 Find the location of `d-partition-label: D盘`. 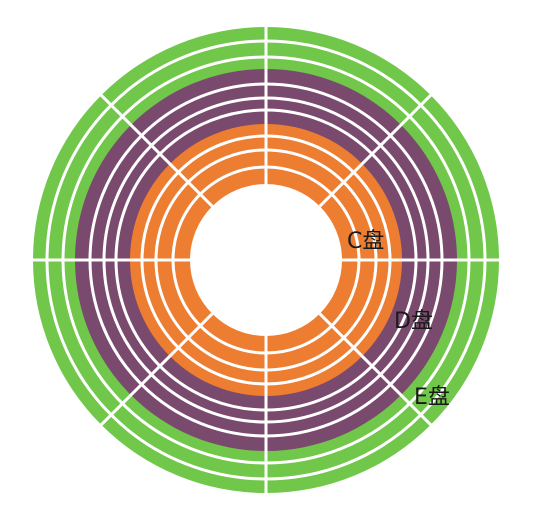

d-partition-label: D盘 is located at coordinates (413, 321).